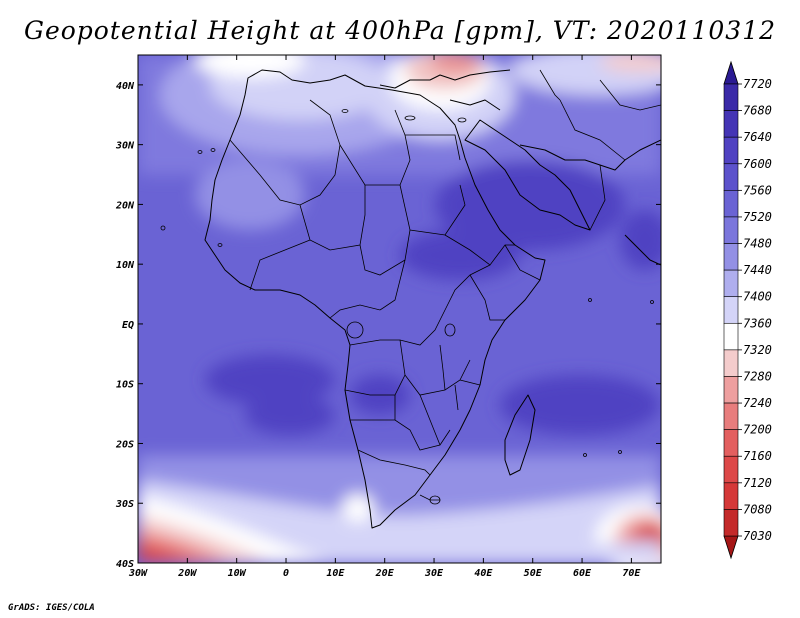 The height and width of the screenshot is (618, 800). I want to click on lon-tick-label: 30E, so click(434, 573).